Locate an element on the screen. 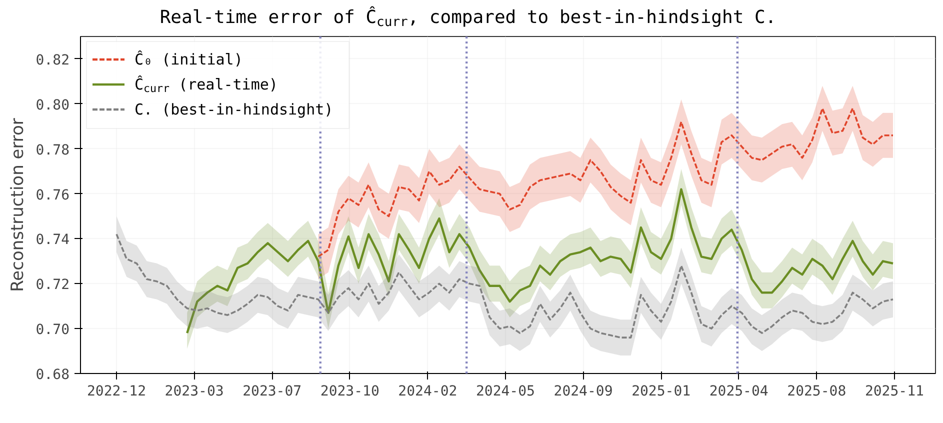  x-tick-label: 2023-07 is located at coordinates (272, 392).